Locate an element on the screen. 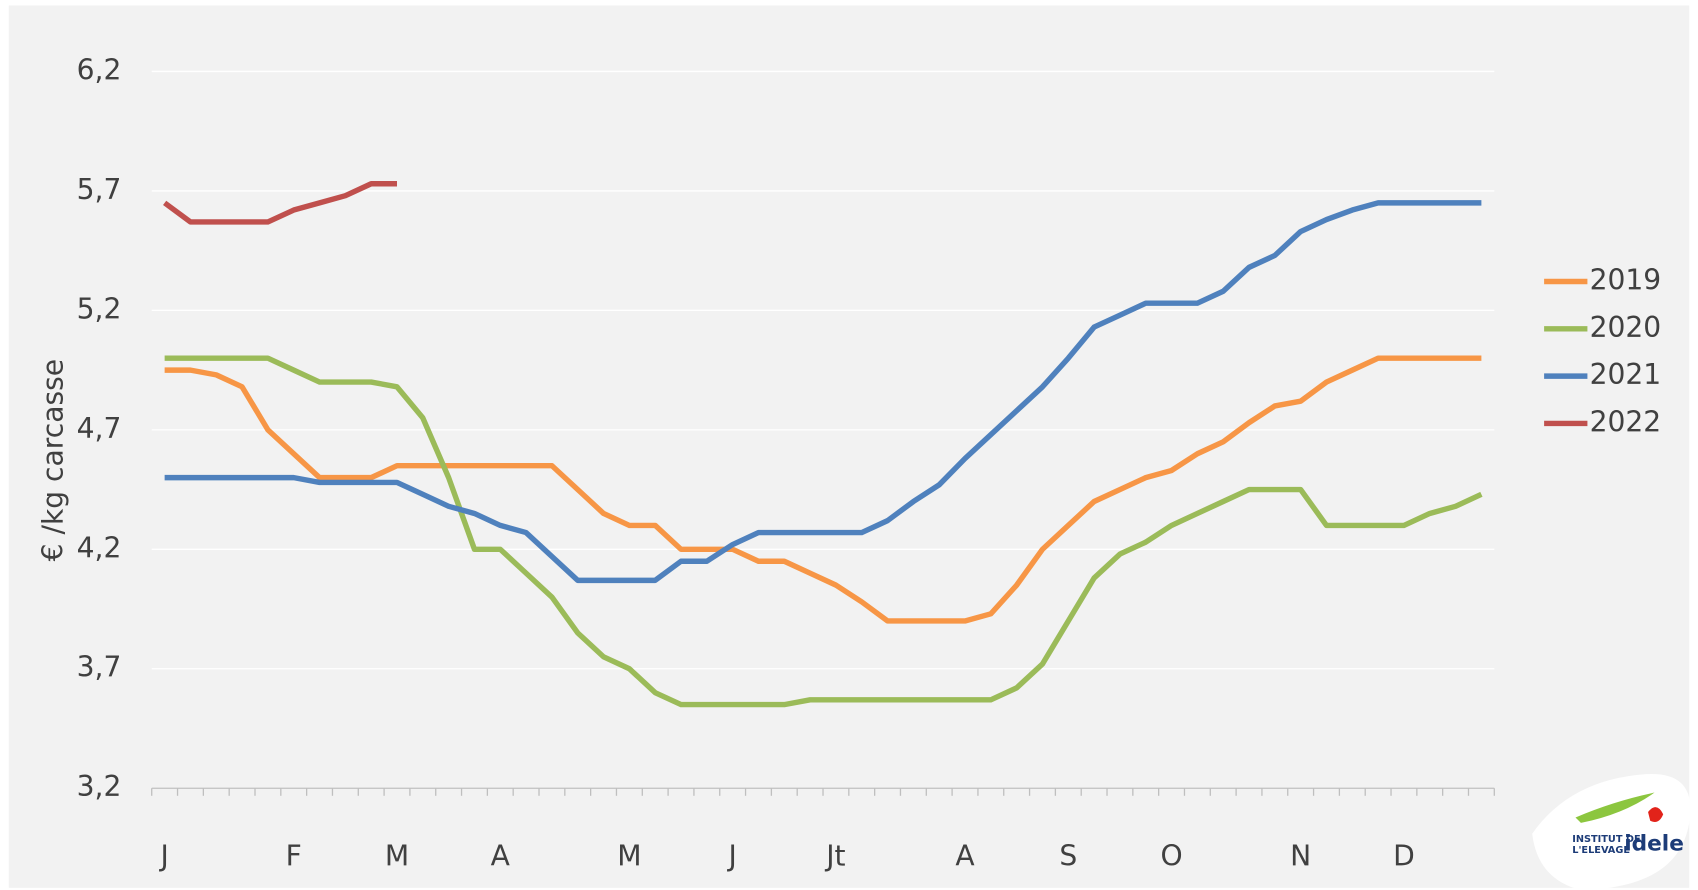 This screenshot has height=890, width=1698. logo-text: L'ELEVAGE is located at coordinates (1601, 850).